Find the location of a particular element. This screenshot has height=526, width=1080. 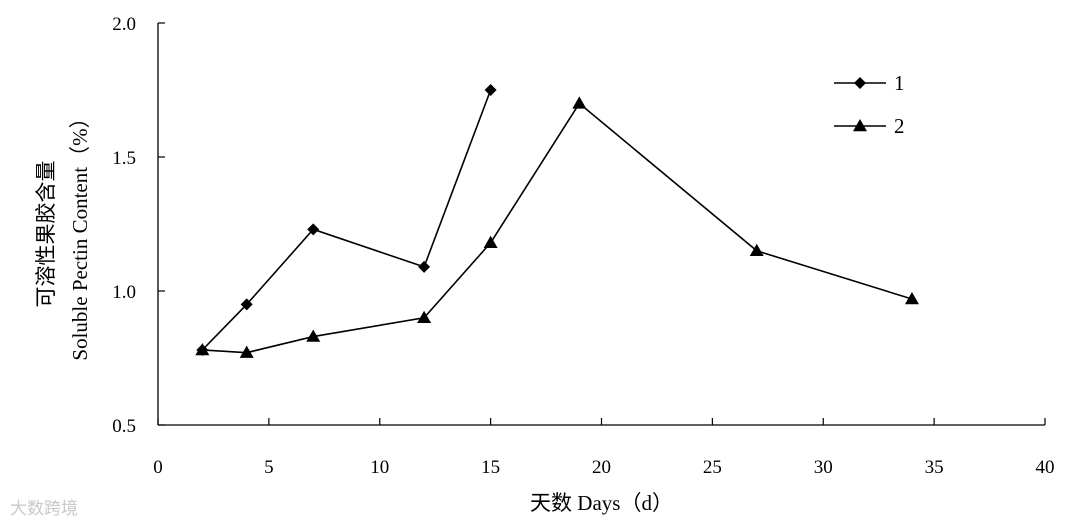

y-tick-label: 1.5 is located at coordinates (124, 158).